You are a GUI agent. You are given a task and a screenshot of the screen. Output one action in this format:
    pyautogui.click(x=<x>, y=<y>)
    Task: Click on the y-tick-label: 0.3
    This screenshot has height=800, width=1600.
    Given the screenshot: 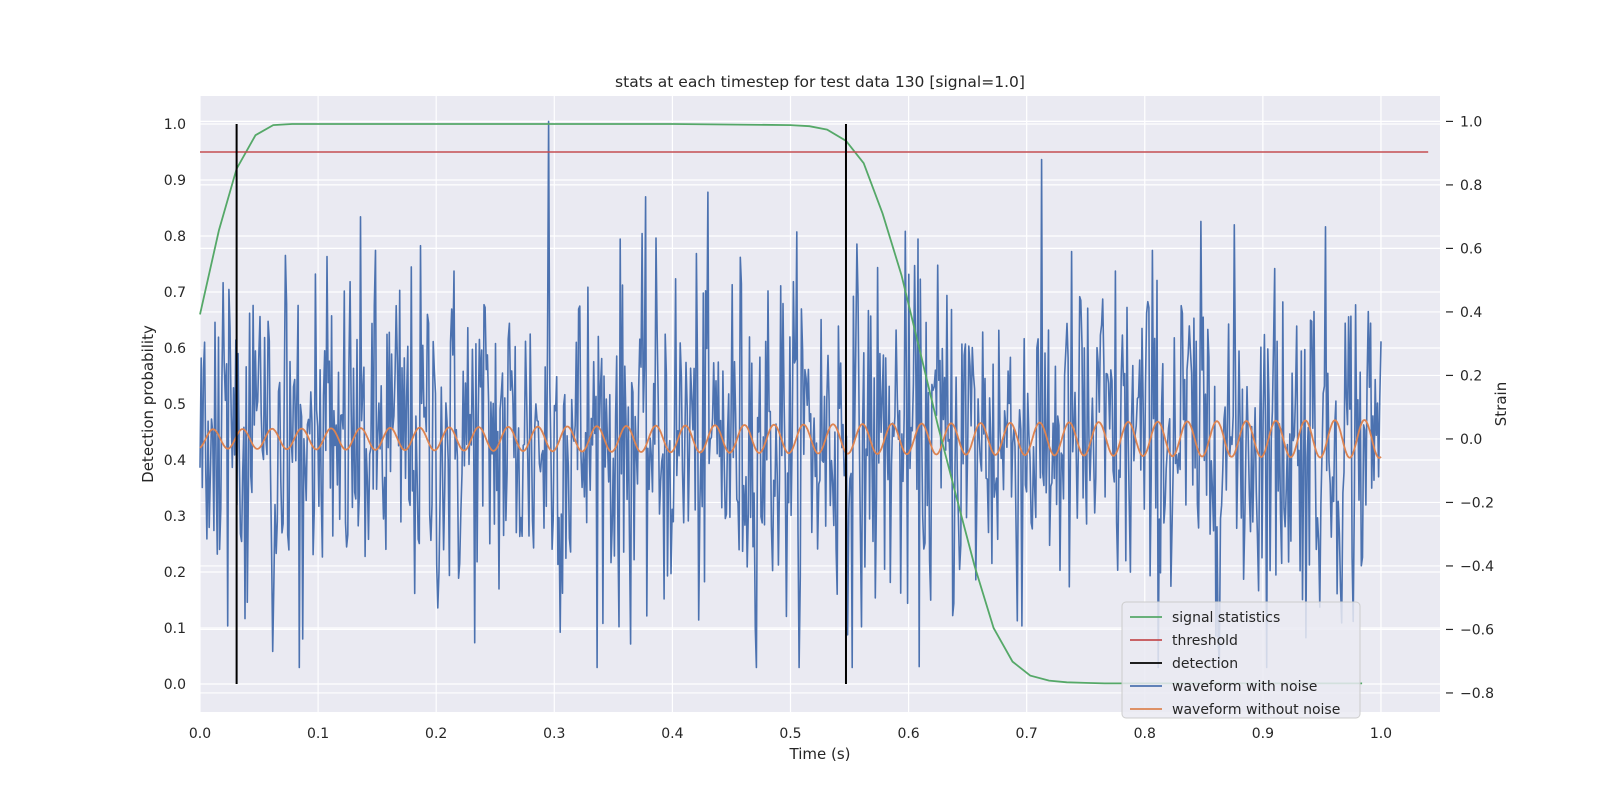 What is the action you would take?
    pyautogui.click(x=175, y=517)
    